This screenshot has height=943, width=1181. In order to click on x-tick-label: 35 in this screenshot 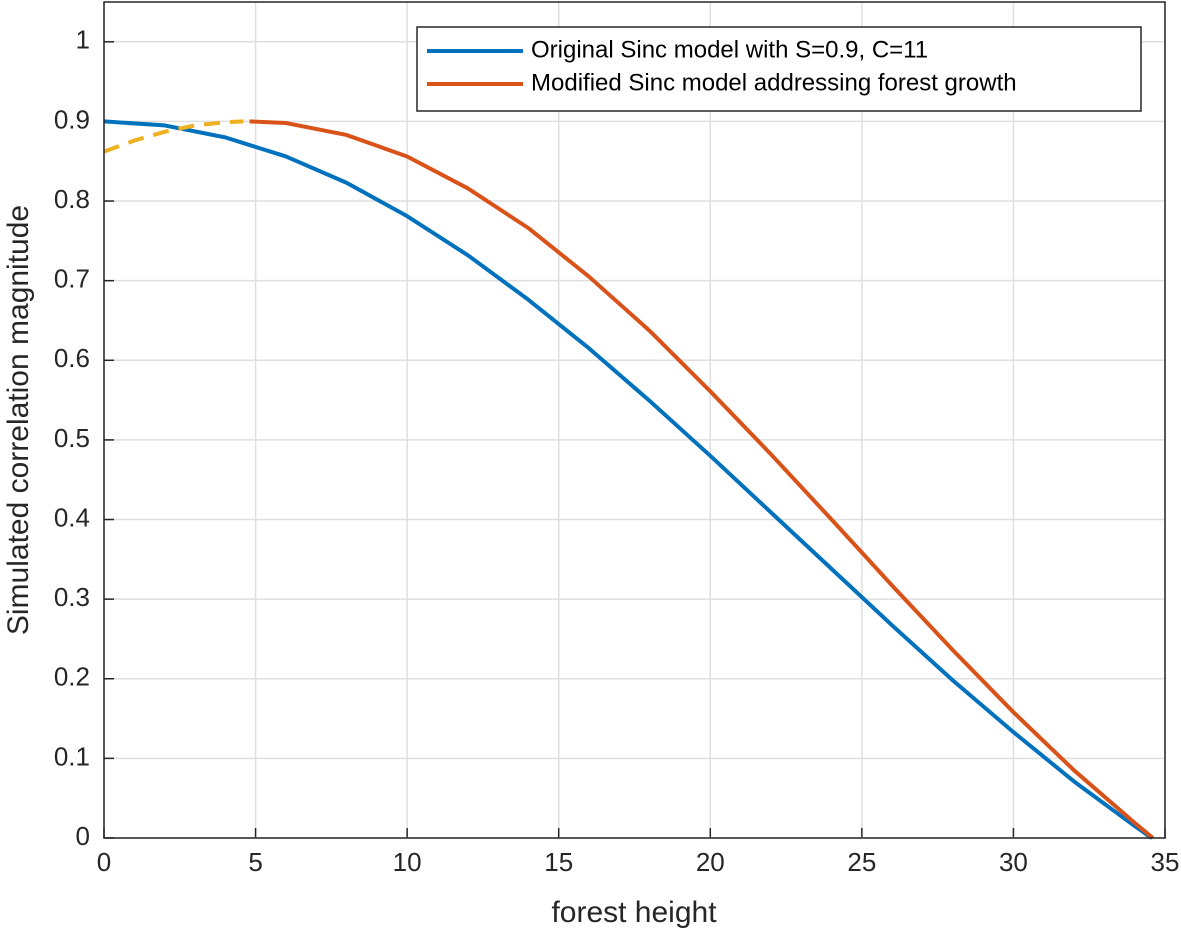, I will do `click(1165, 862)`.